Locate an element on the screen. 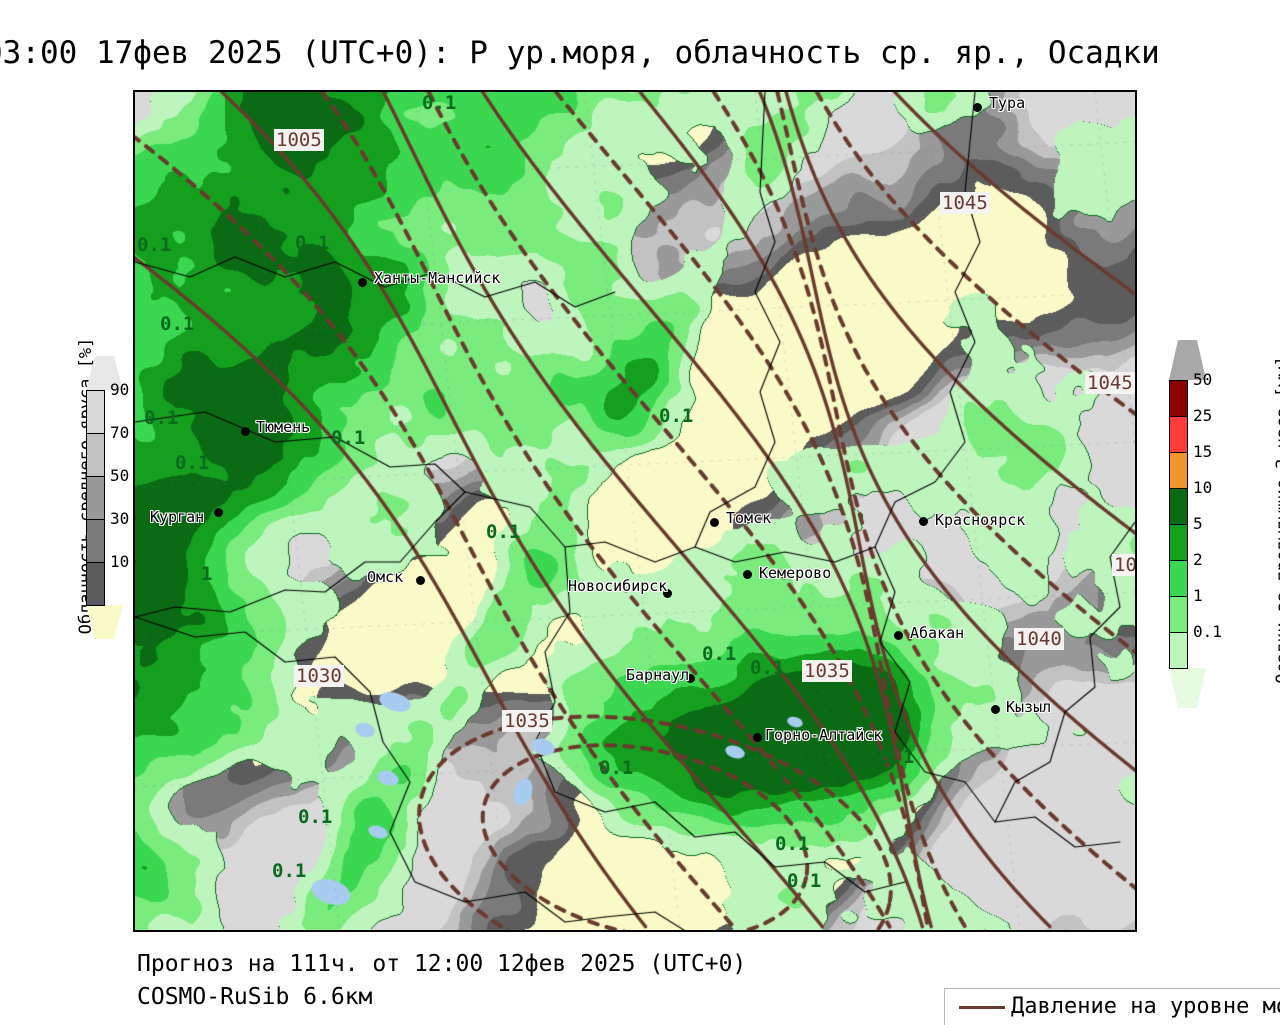 This screenshot has width=1280, height=1025. colorbar-tick-label: 90 is located at coordinates (120, 389).